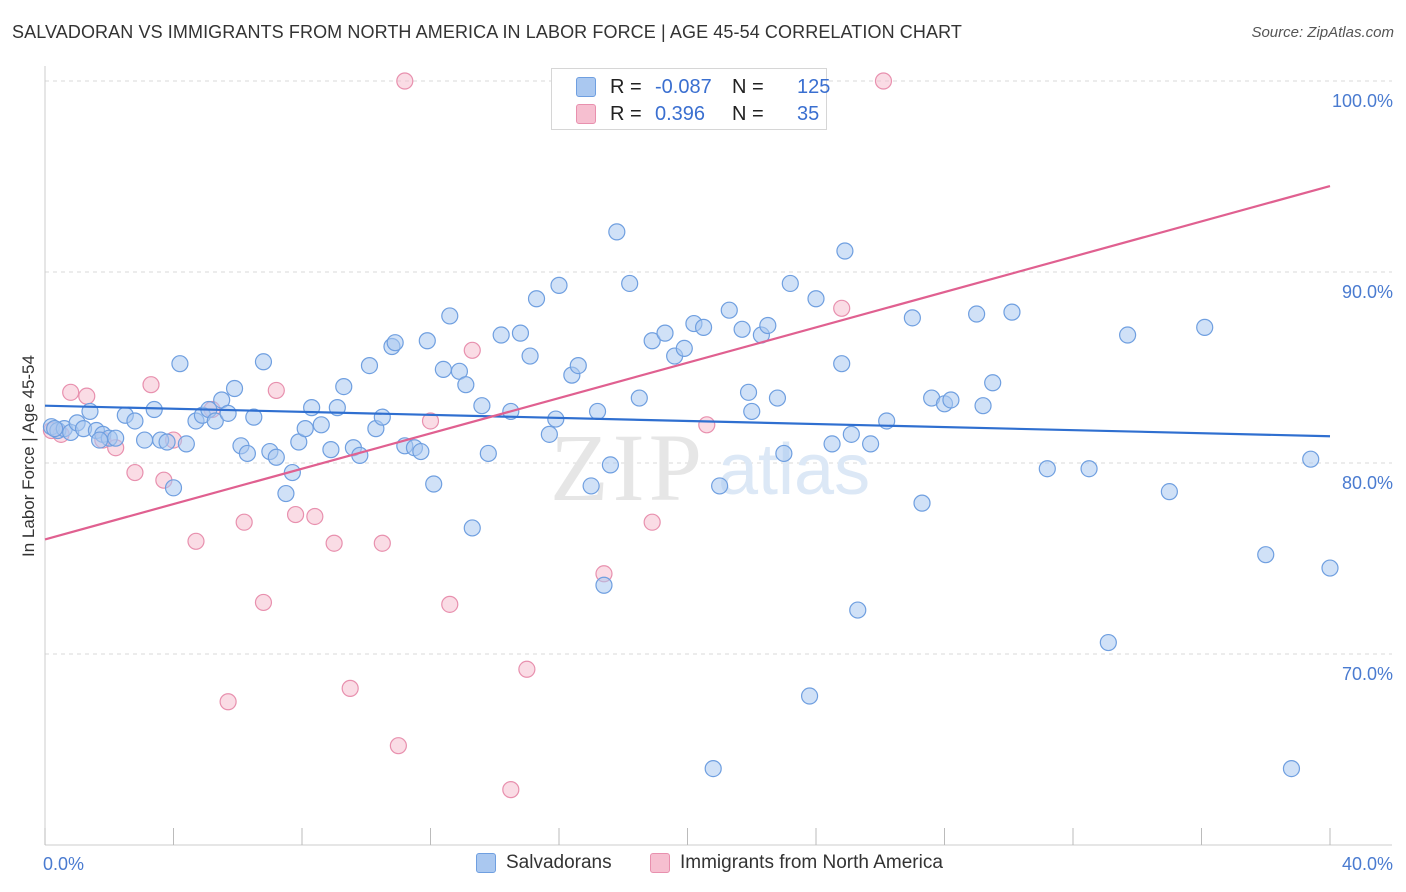 The image size is (1406, 892). Describe the element at coordinates (63, 864) in the screenshot. I see `x-tick-label: 0.0%` at that location.